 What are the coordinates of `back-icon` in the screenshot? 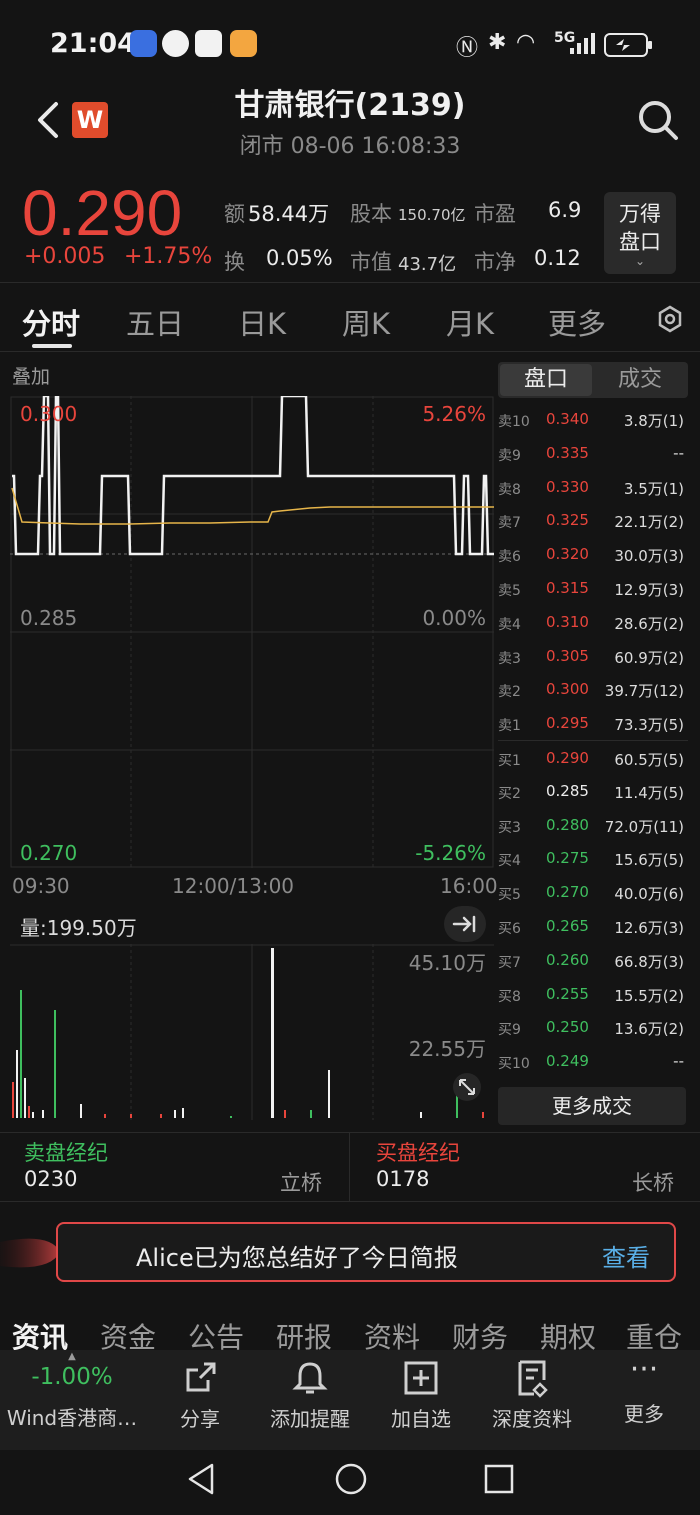 It's located at (50, 120).